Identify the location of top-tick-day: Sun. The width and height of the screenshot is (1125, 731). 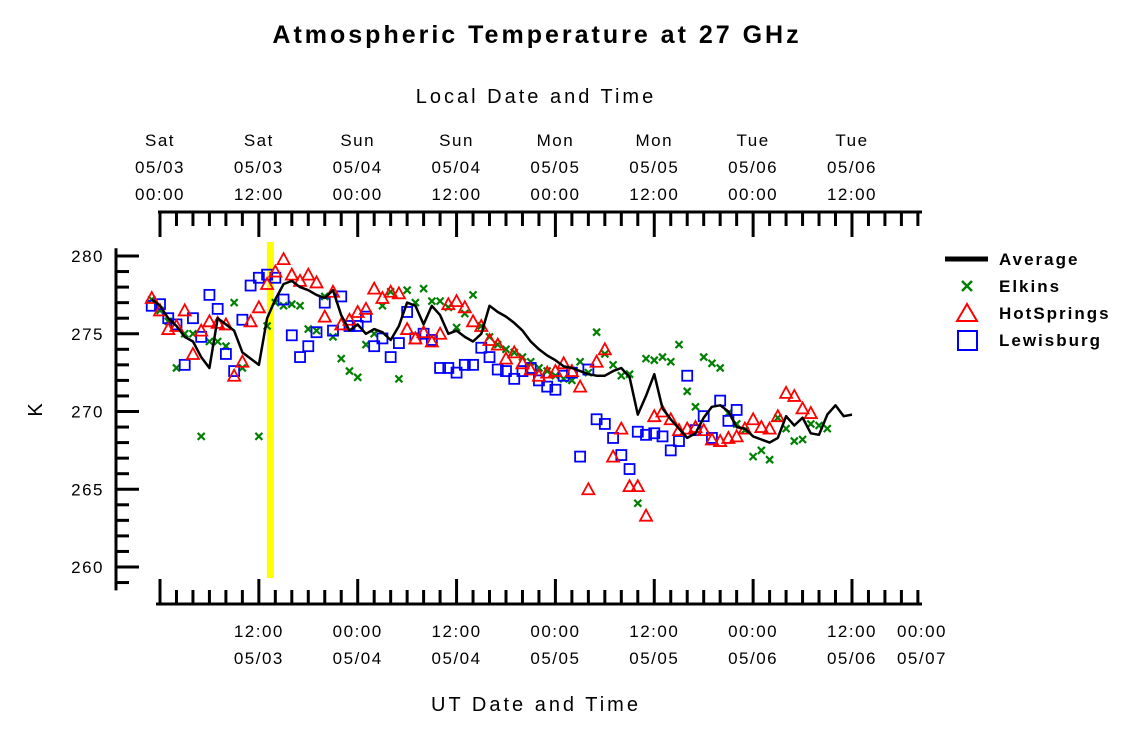
(456, 140).